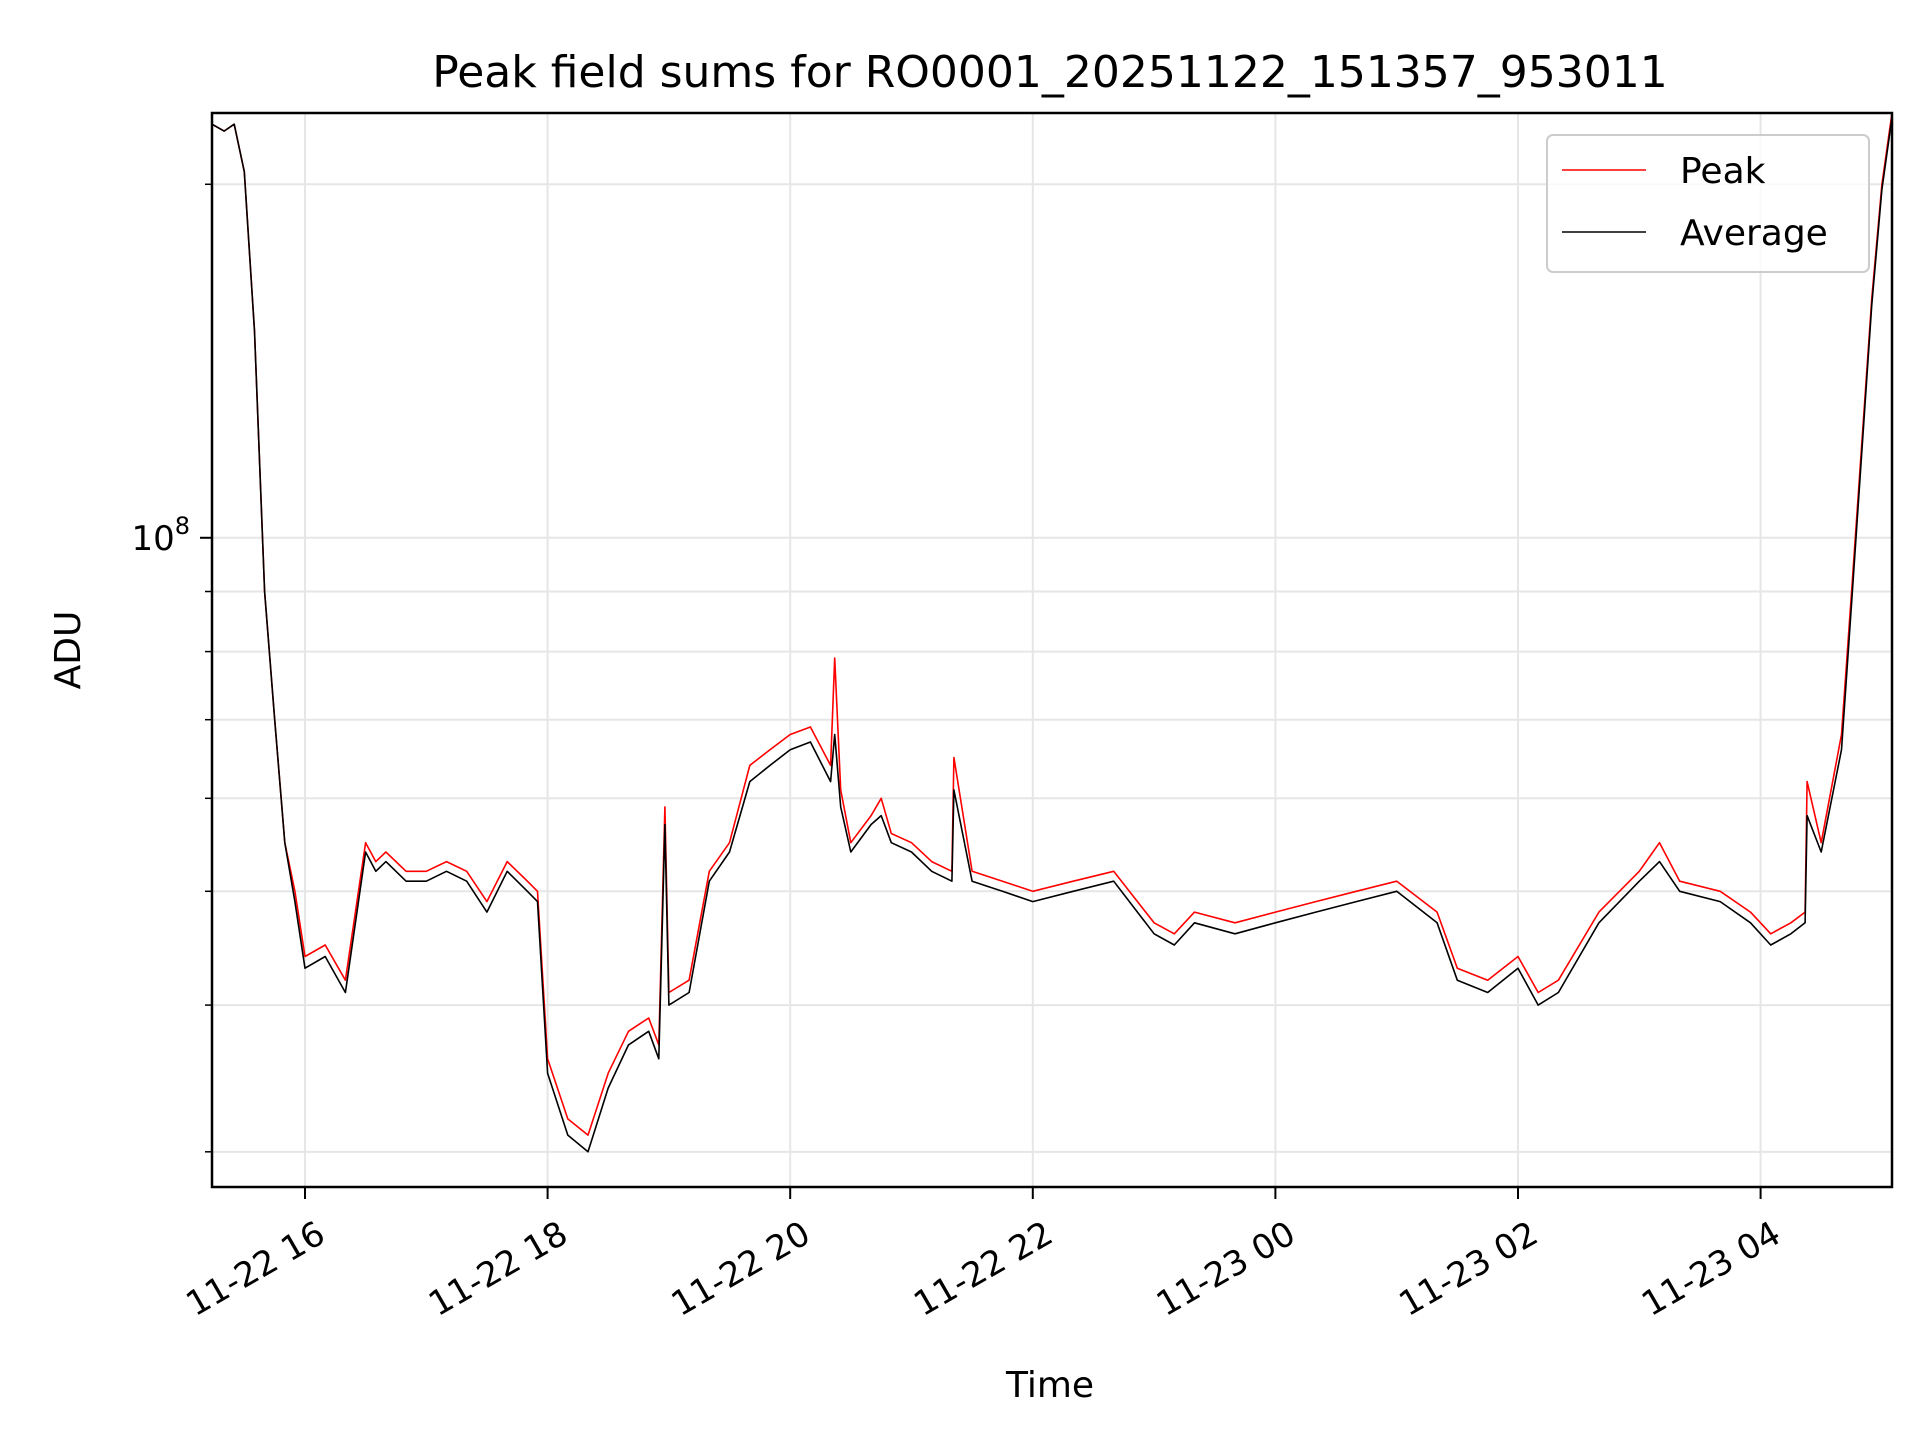 The height and width of the screenshot is (1440, 1920). I want to click on x-axis-label: Time, so click(1049, 1385).